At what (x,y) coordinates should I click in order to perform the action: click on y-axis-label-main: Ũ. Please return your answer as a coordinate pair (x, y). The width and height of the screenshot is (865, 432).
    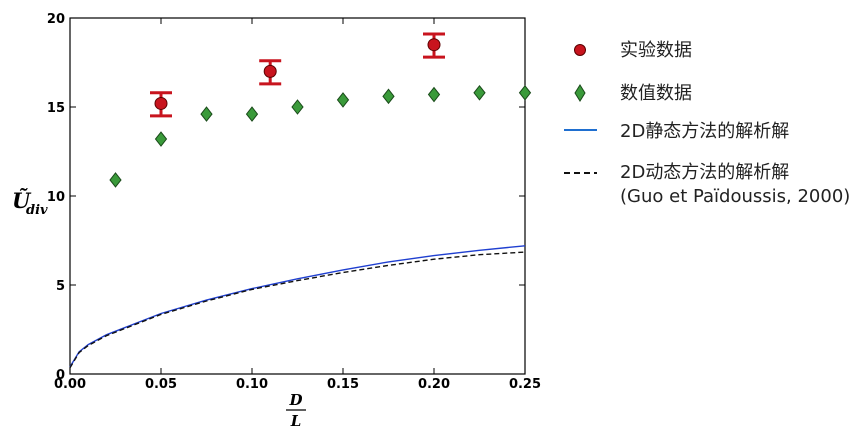
    Looking at the image, I should click on (22, 200).